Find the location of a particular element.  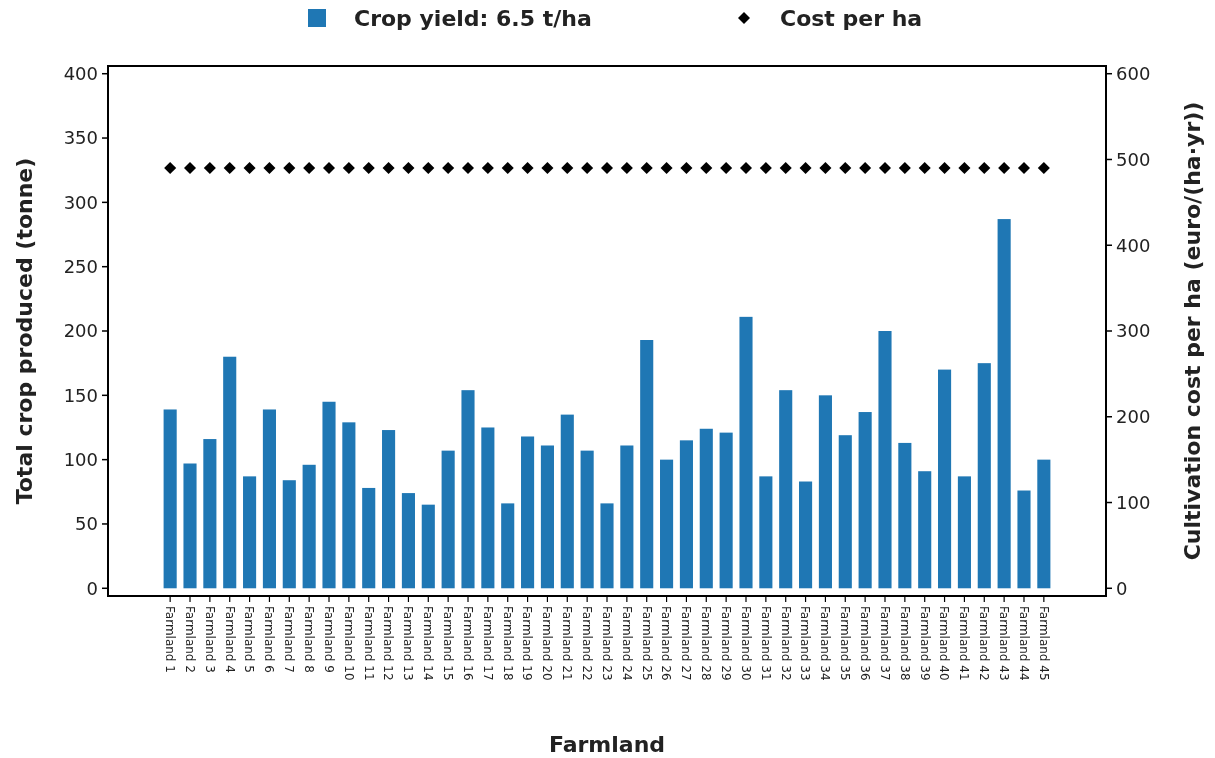

x-tick-label: Farmland 20 is located at coordinates (547, 643).